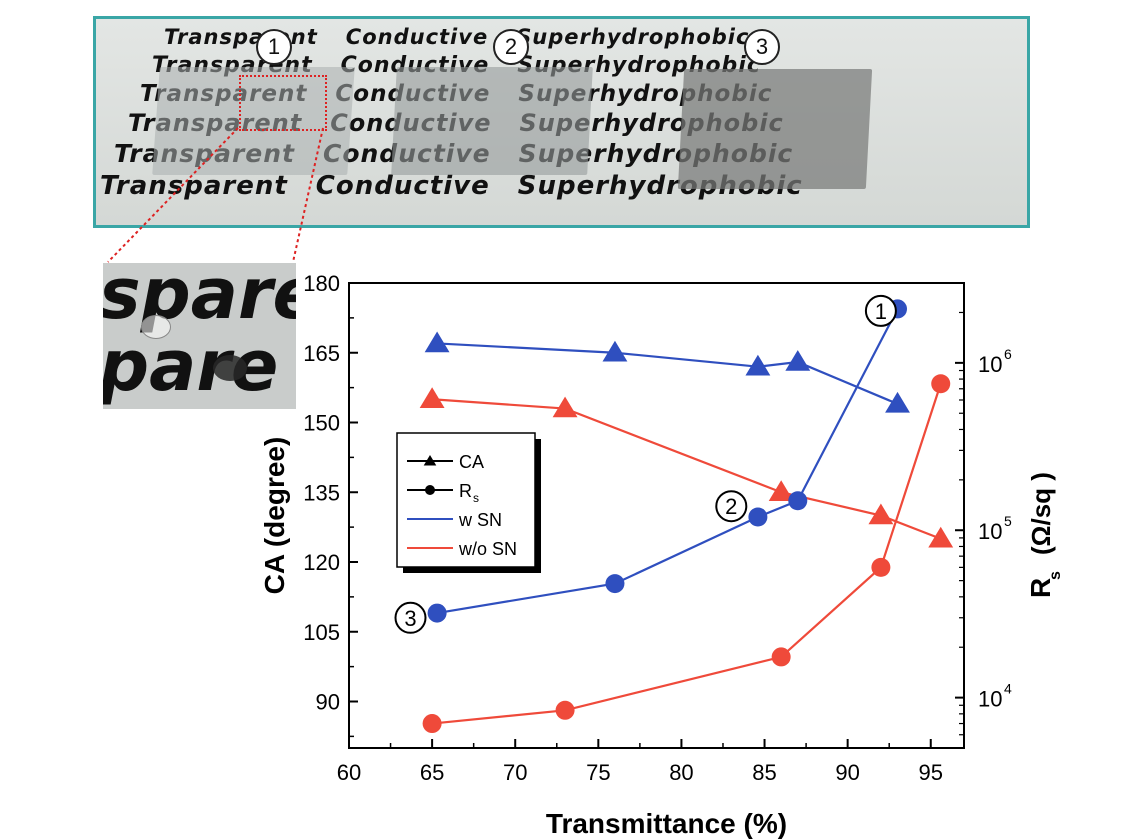  I want to click on x-tick-label: 75, so click(598, 772).